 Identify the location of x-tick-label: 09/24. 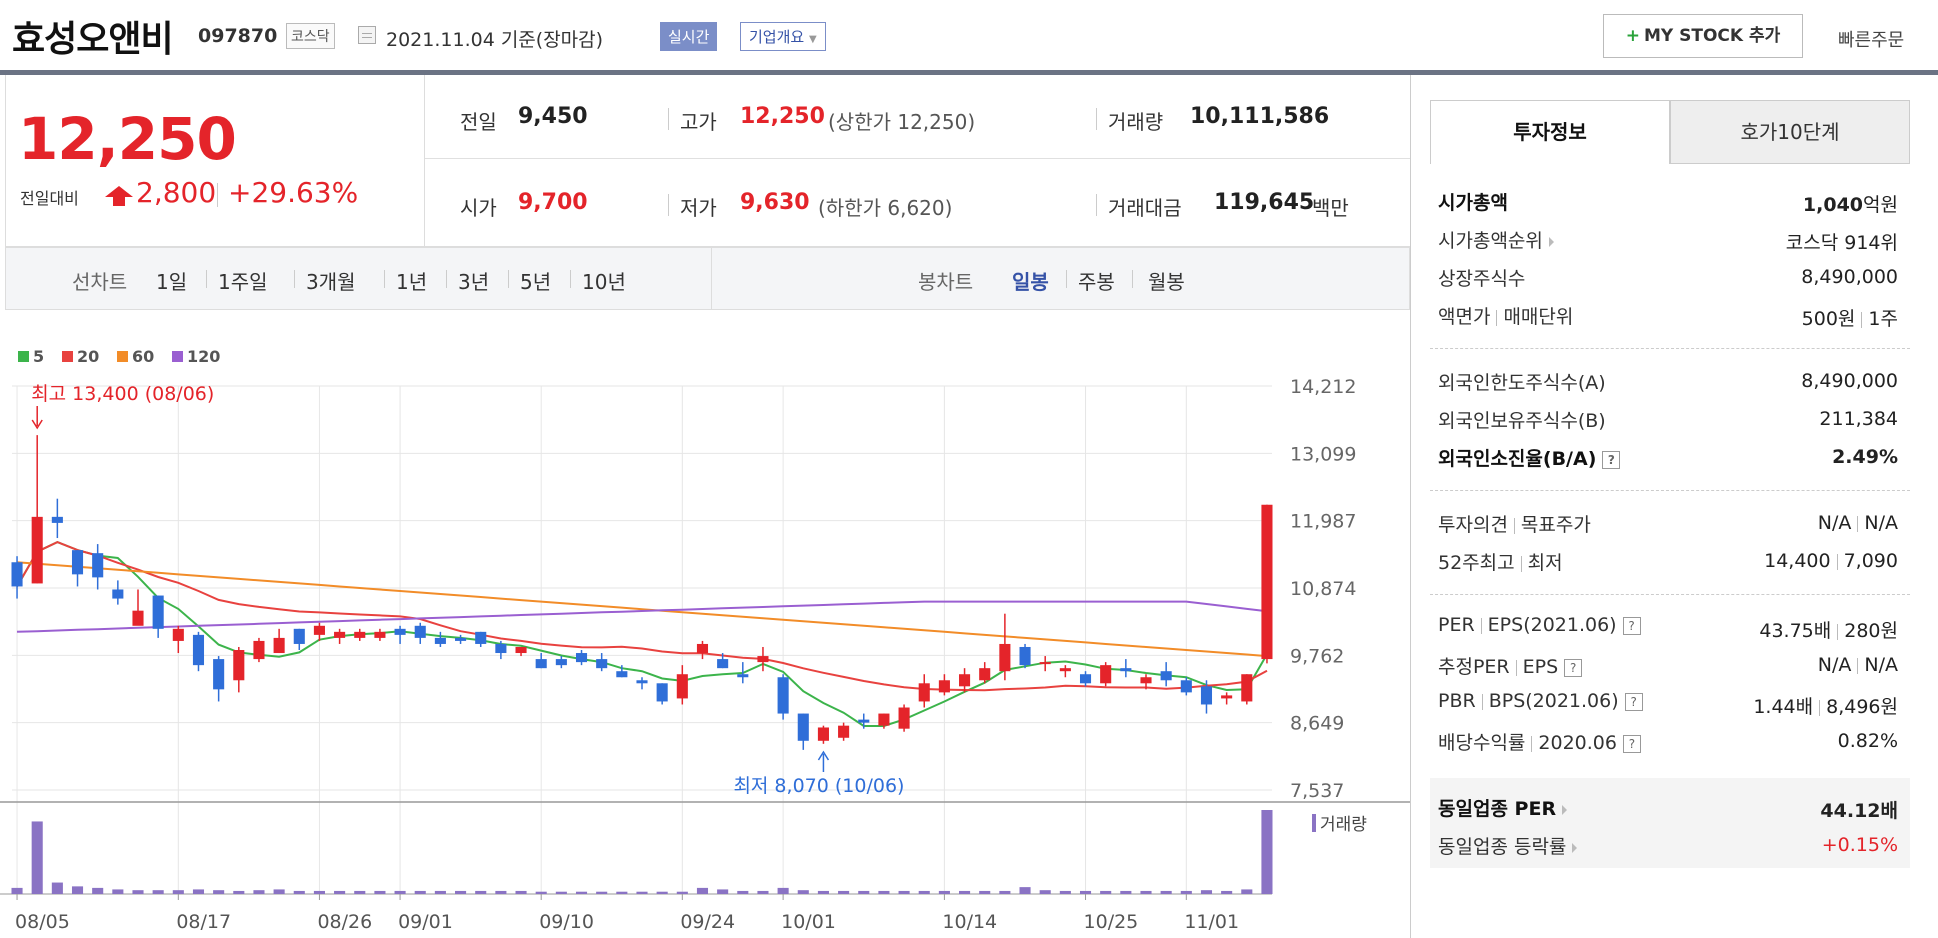
(707, 922).